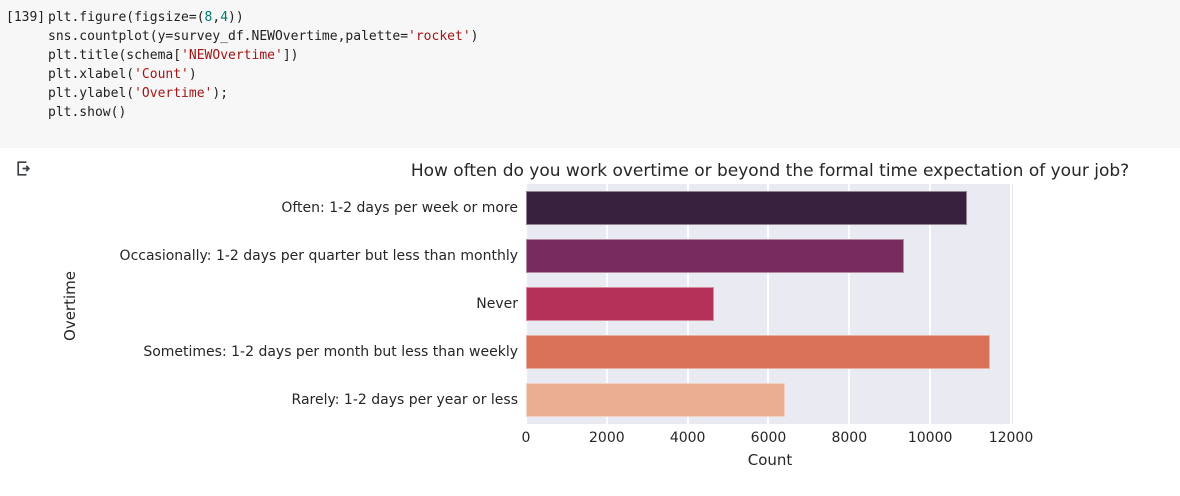 Image resolution: width=1180 pixels, height=496 pixels. Describe the element at coordinates (126, 17) in the screenshot. I see `code-token: plt.figure(figsize=(` at that location.